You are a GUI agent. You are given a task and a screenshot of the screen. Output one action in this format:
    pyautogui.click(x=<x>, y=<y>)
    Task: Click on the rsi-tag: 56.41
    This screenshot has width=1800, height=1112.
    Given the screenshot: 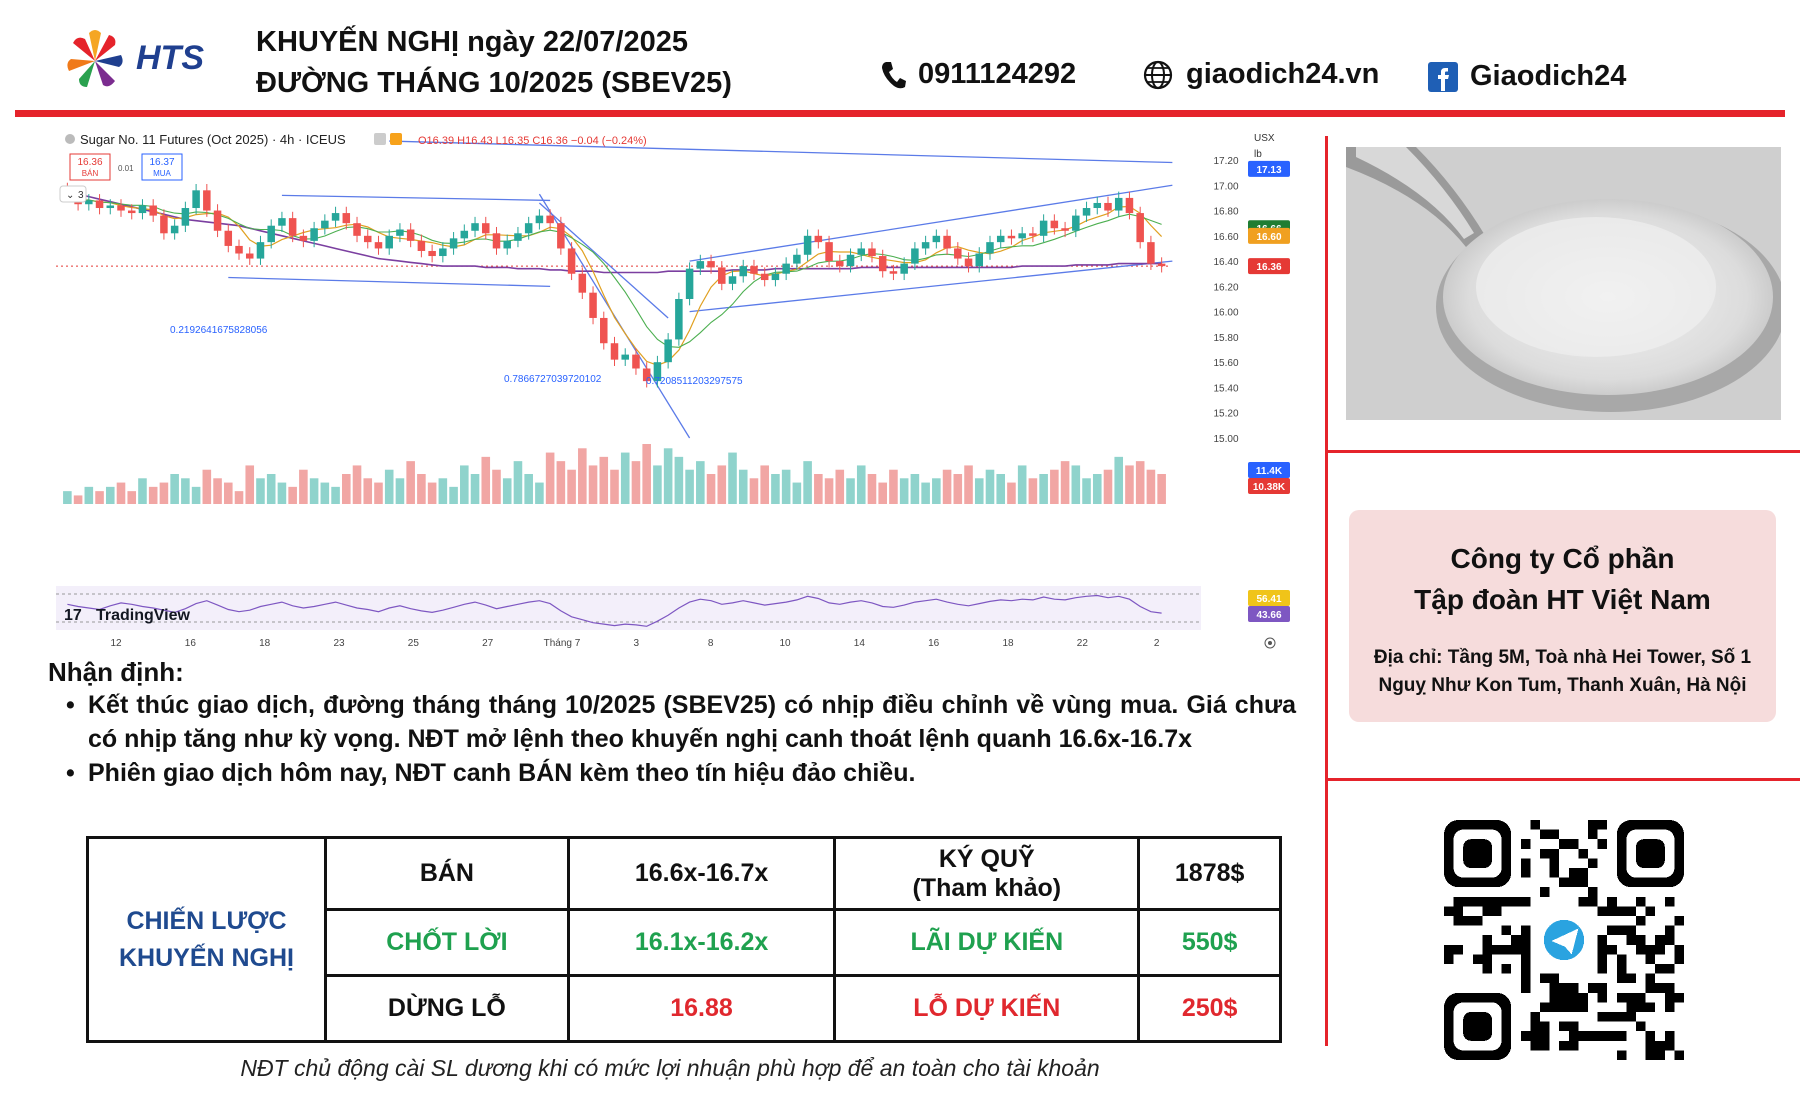 What is the action you would take?
    pyautogui.click(x=1268, y=599)
    